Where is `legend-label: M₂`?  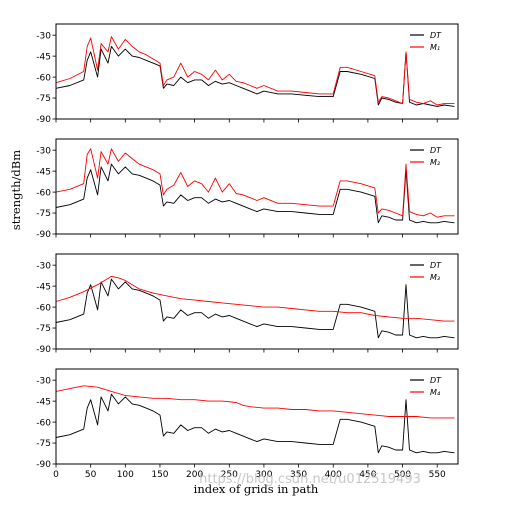 legend-label: M₂ is located at coordinates (435, 162).